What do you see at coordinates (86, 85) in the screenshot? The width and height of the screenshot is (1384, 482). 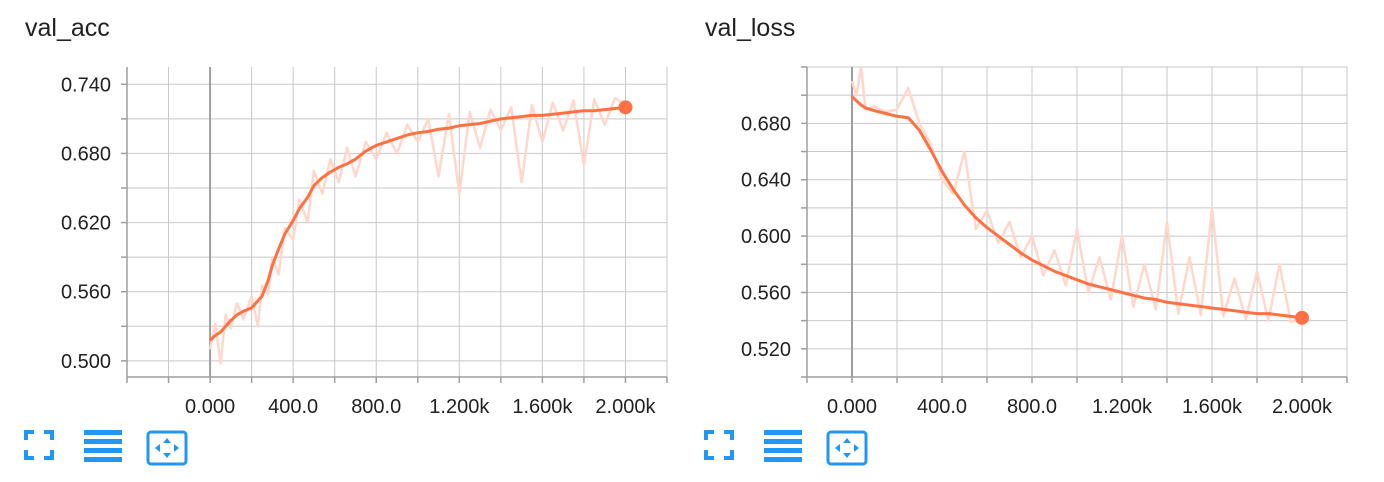 I see `y-tick-label: 0.740` at bounding box center [86, 85].